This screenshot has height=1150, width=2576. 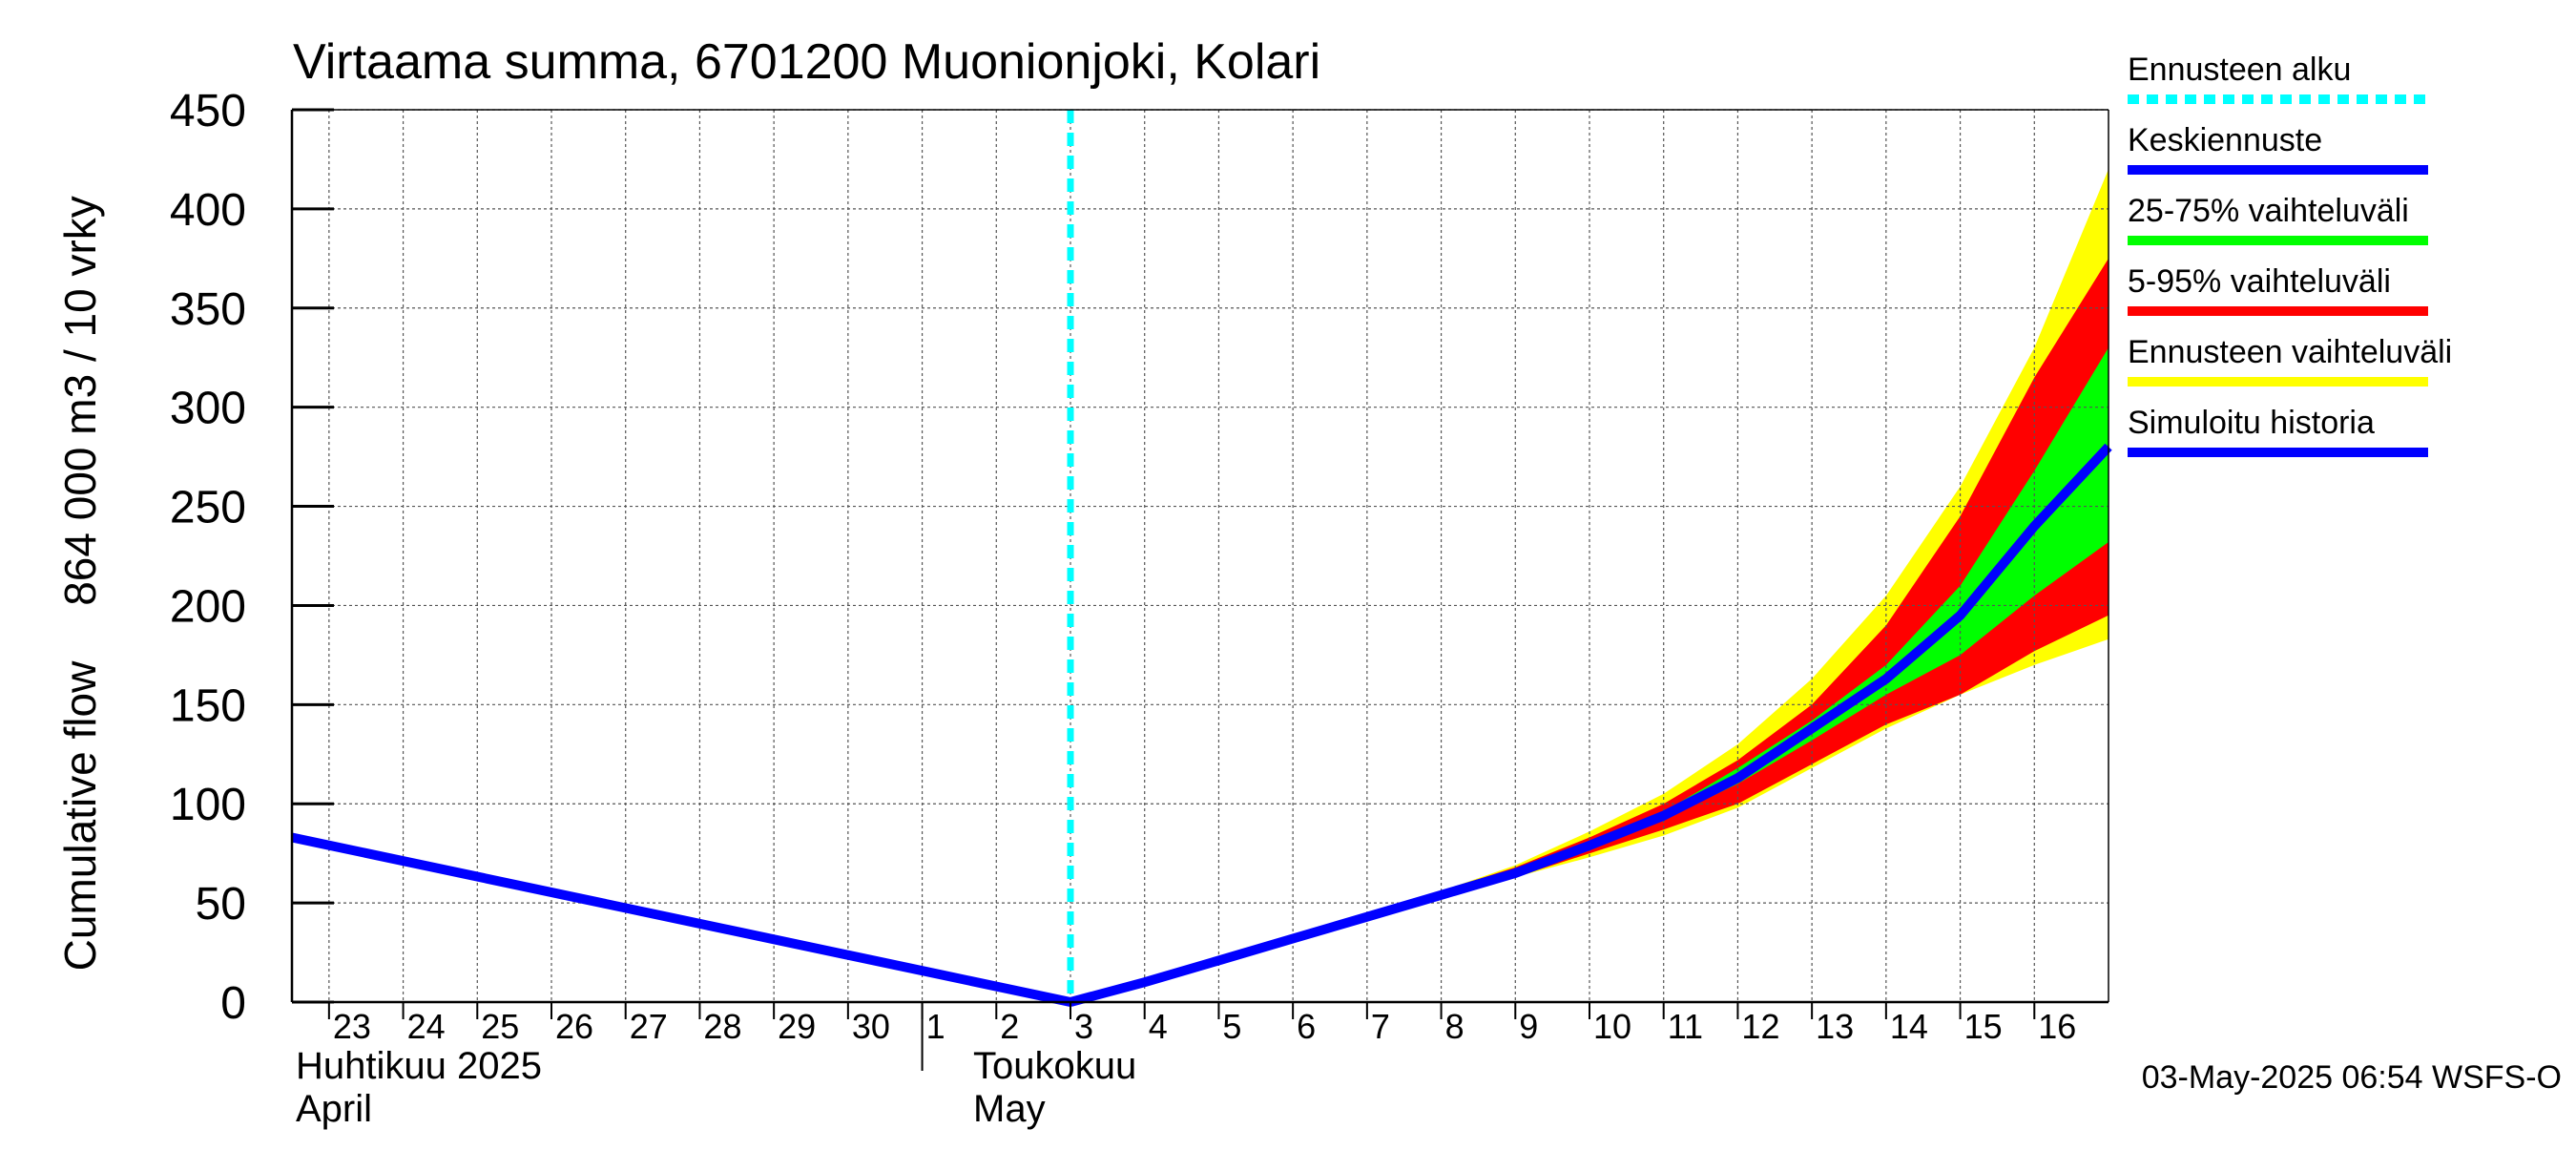 I want to click on x-tick-label: 4, so click(x=1158, y=1026).